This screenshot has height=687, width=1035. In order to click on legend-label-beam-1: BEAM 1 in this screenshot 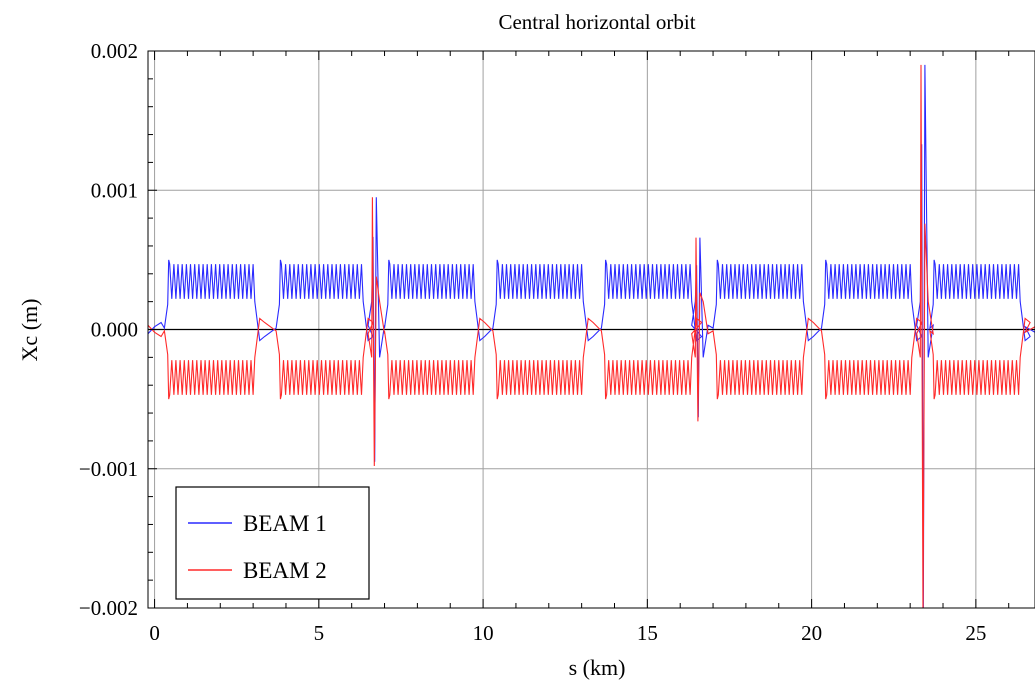, I will do `click(285, 523)`.